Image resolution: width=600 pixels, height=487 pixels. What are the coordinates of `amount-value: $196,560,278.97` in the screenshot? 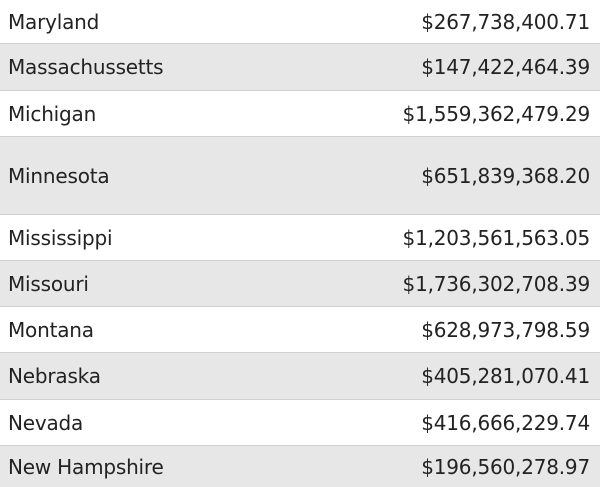 It's located at (505, 466).